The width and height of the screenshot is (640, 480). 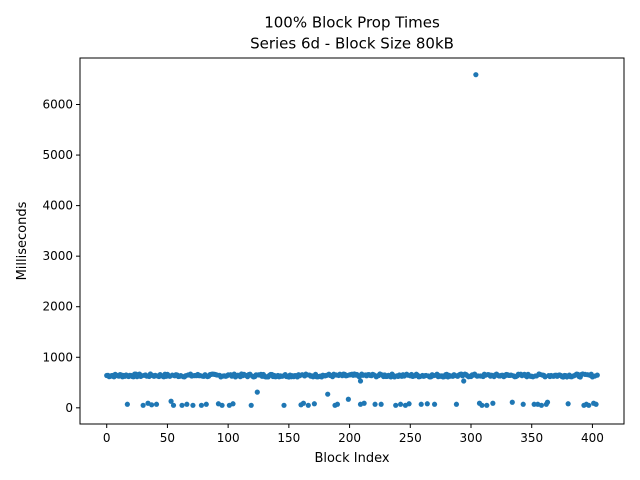 I want to click on y-tick-label: 0, so click(x=69, y=408).